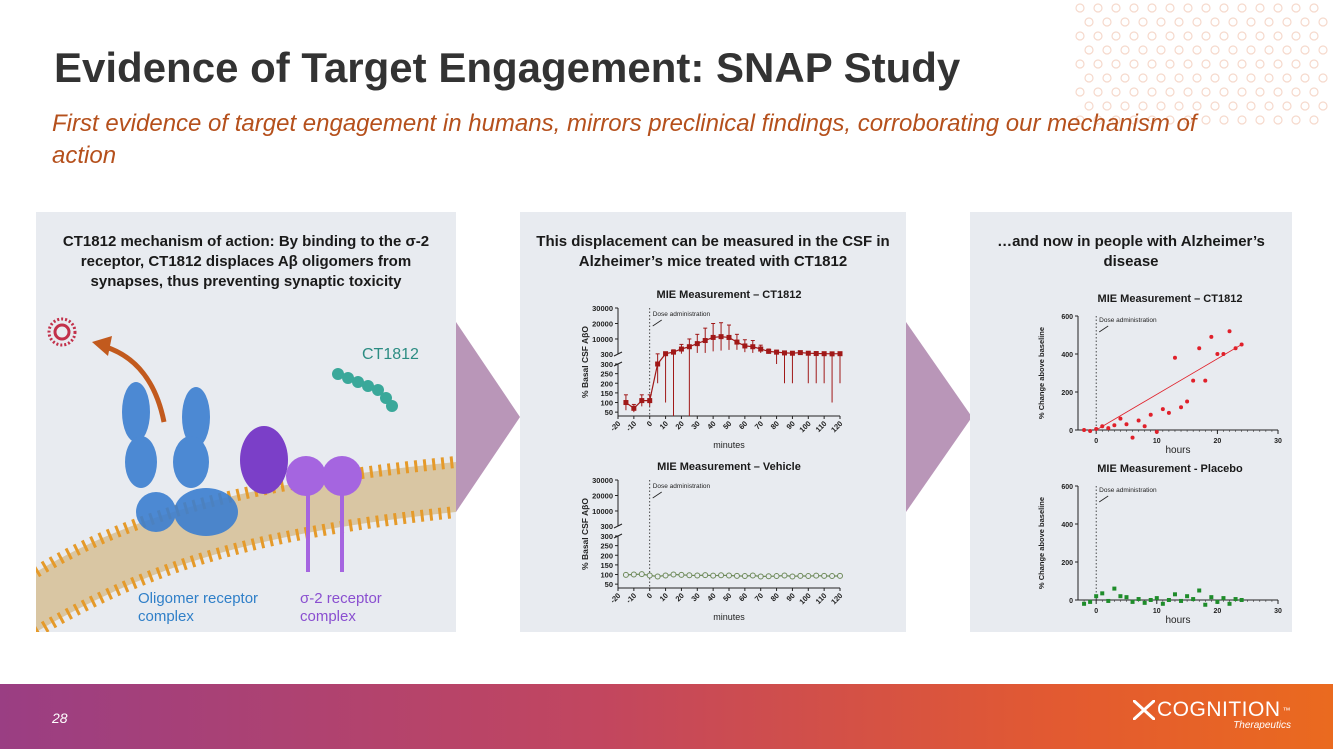 Image resolution: width=1333 pixels, height=749 pixels. What do you see at coordinates (180, 459) in the screenshot?
I see `oligomer-receptor-protein-icon` at bounding box center [180, 459].